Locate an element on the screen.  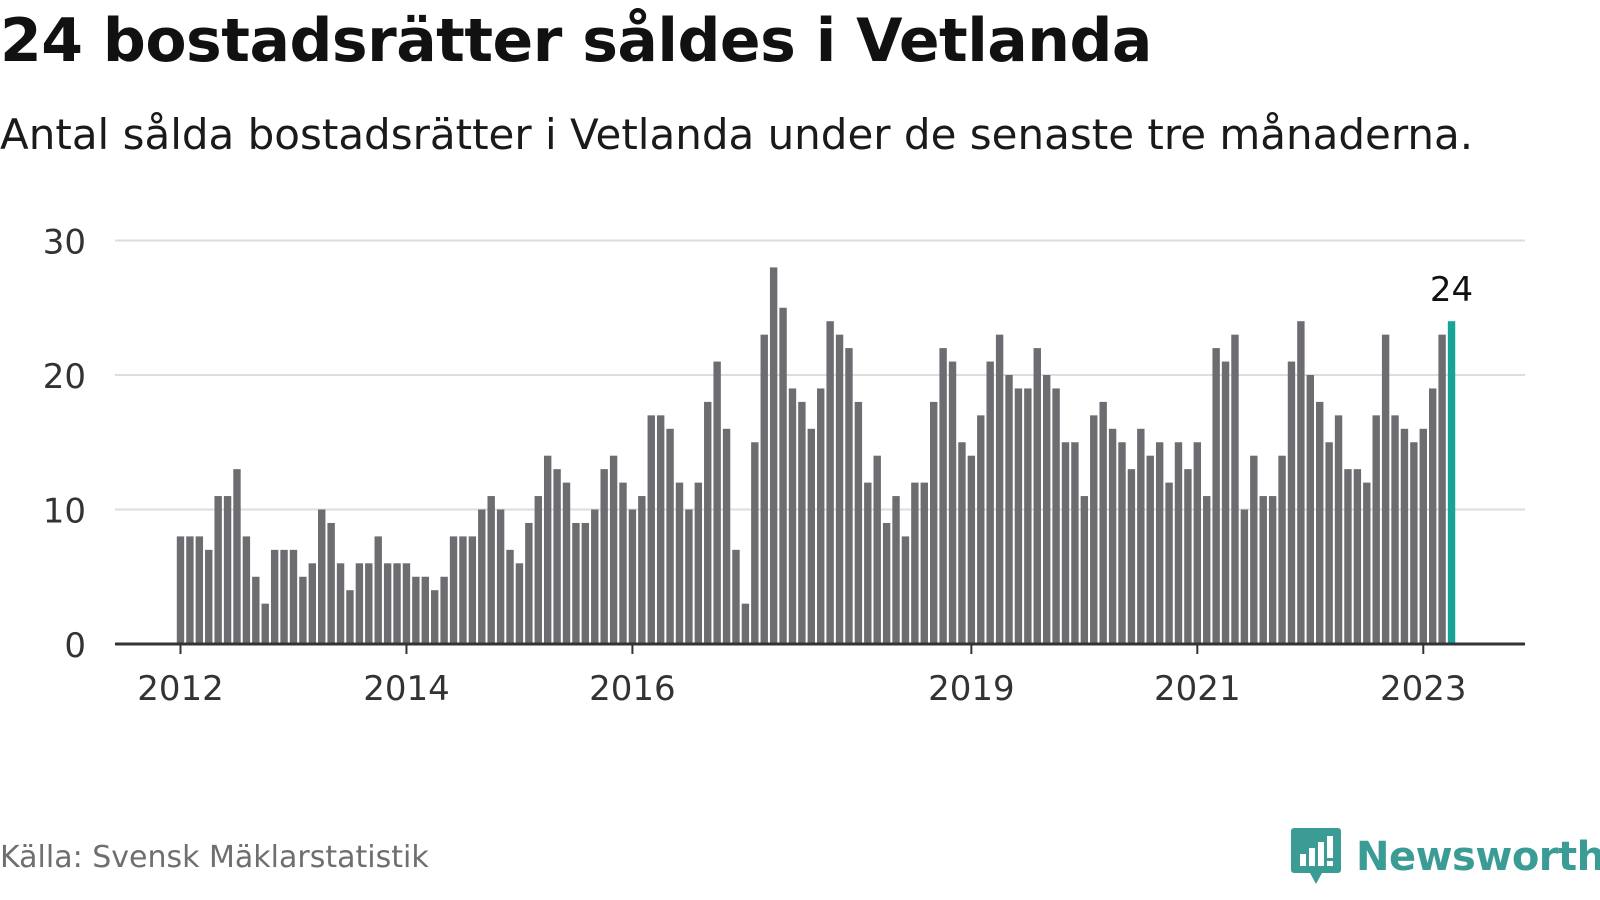
x-tick-label: 2014 is located at coordinates (406, 689).